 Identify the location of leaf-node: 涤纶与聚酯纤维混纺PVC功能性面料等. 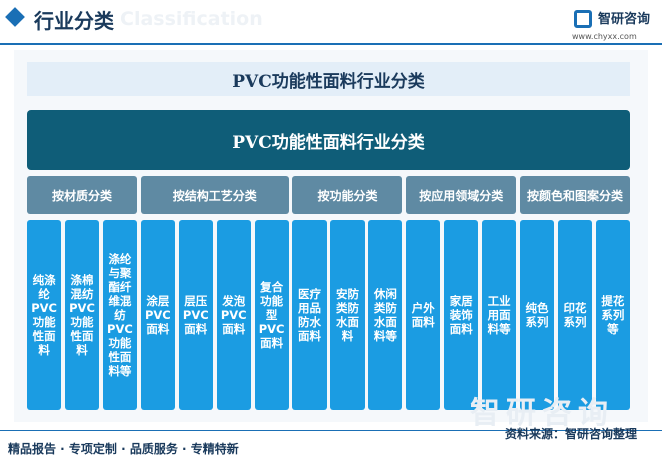
(120, 315).